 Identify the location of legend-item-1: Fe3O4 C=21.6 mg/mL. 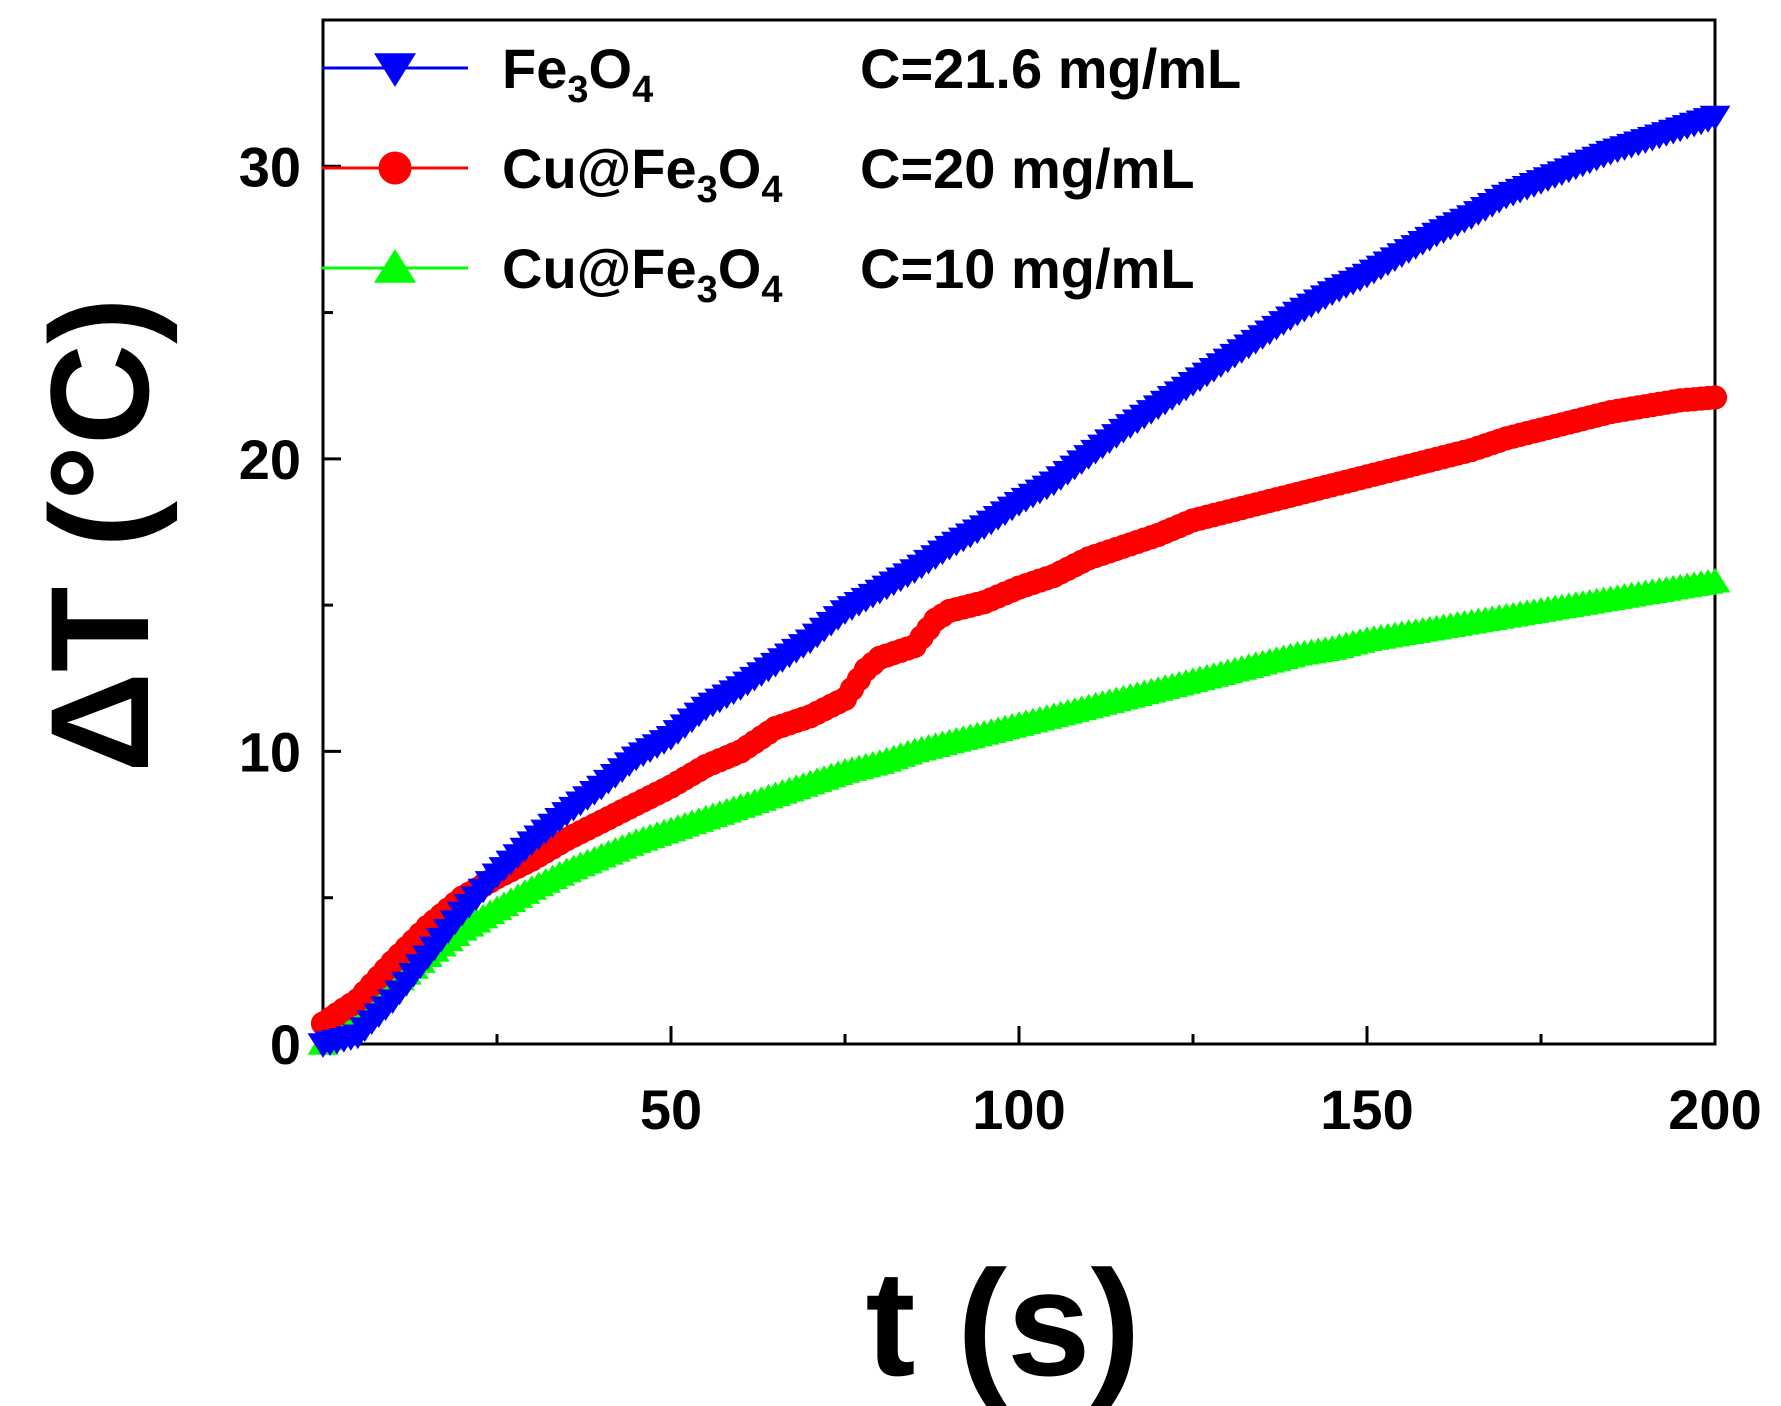
(781, 74).